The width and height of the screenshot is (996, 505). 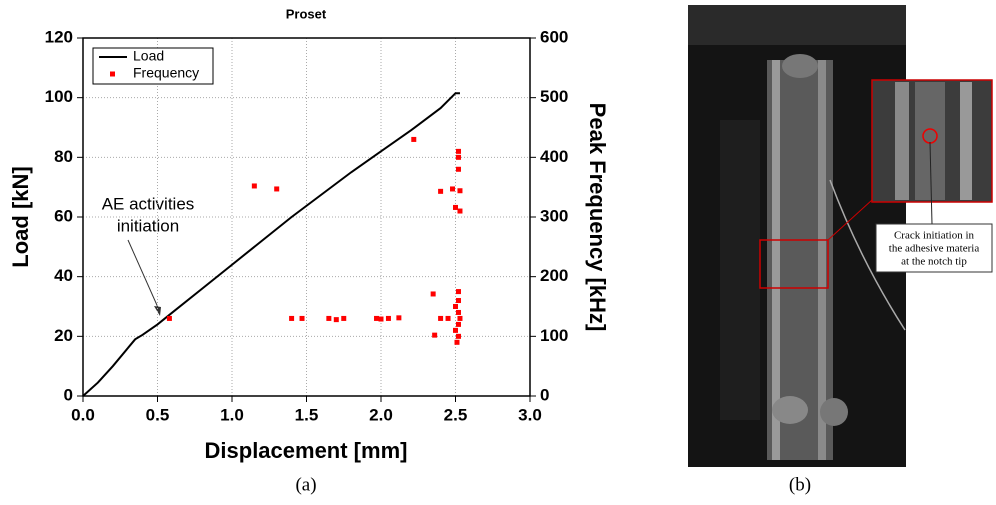 I want to click on annotation-arrow, so click(x=144, y=276).